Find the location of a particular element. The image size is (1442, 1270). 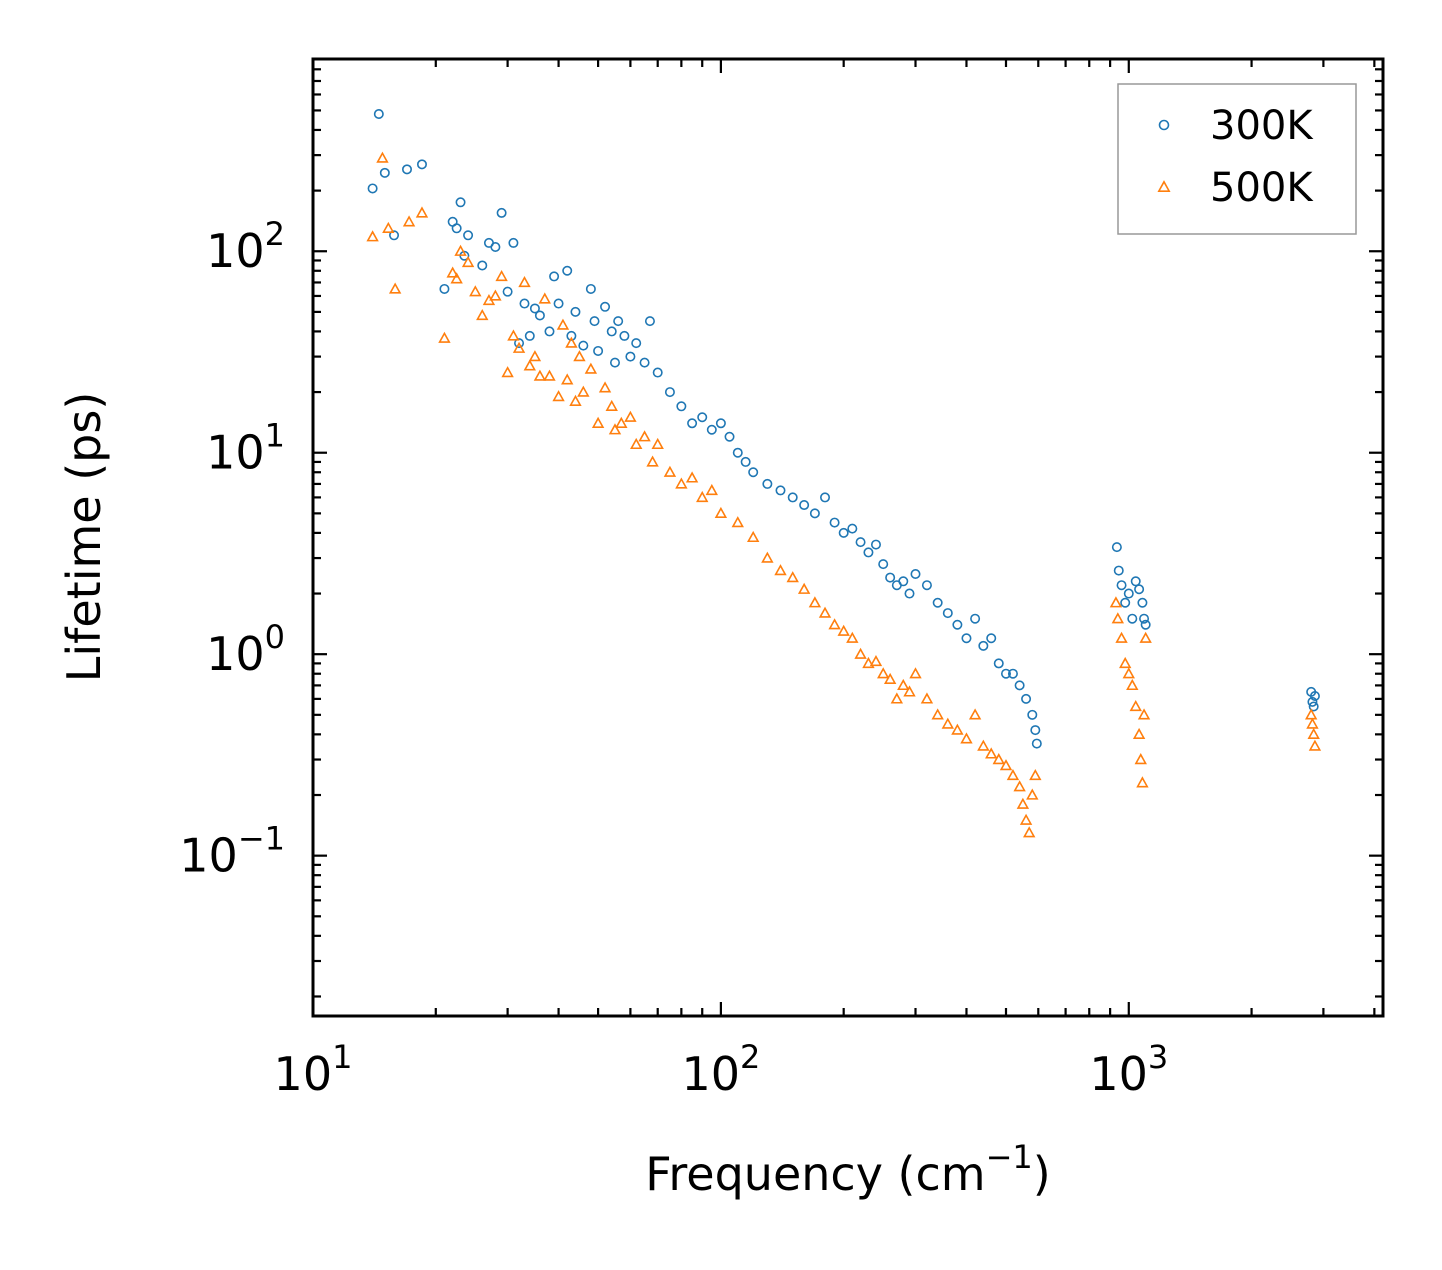

legend-label-500K: 500K is located at coordinates (1262, 188).